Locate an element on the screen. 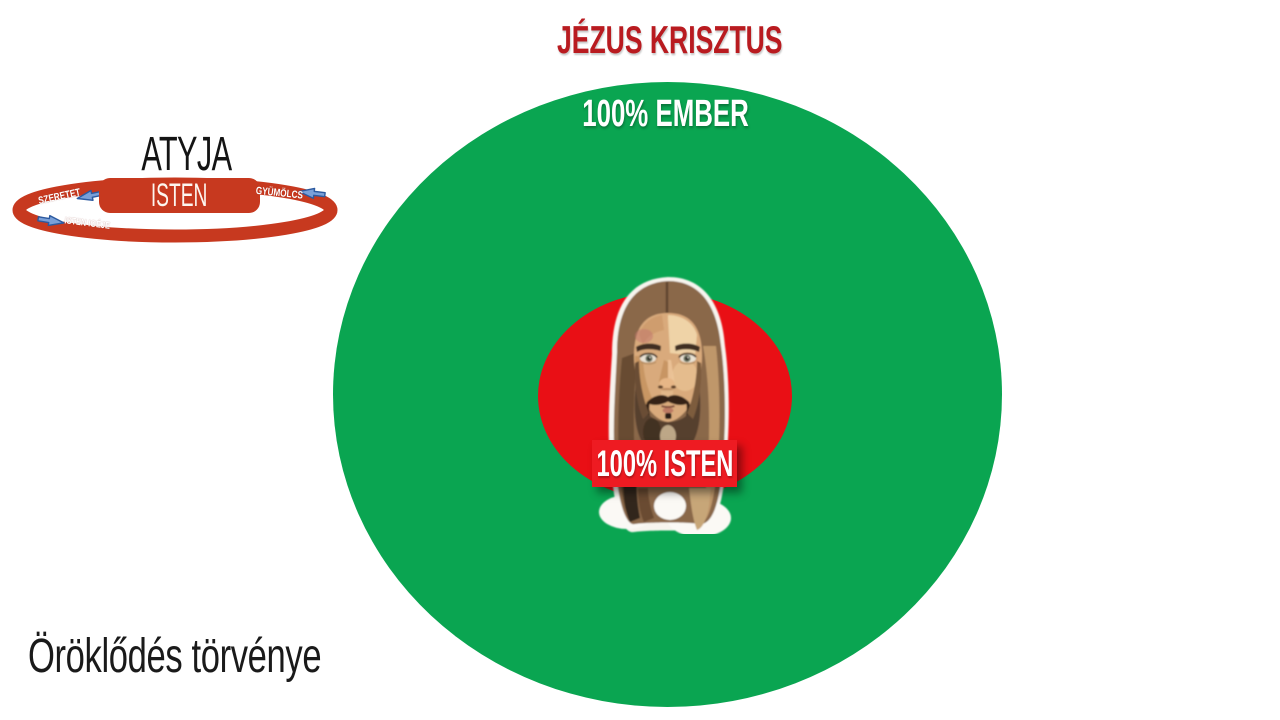 This screenshot has width=1280, height=720. page-title-text: JÉZUS KRISZTUS is located at coordinates (670, 40).